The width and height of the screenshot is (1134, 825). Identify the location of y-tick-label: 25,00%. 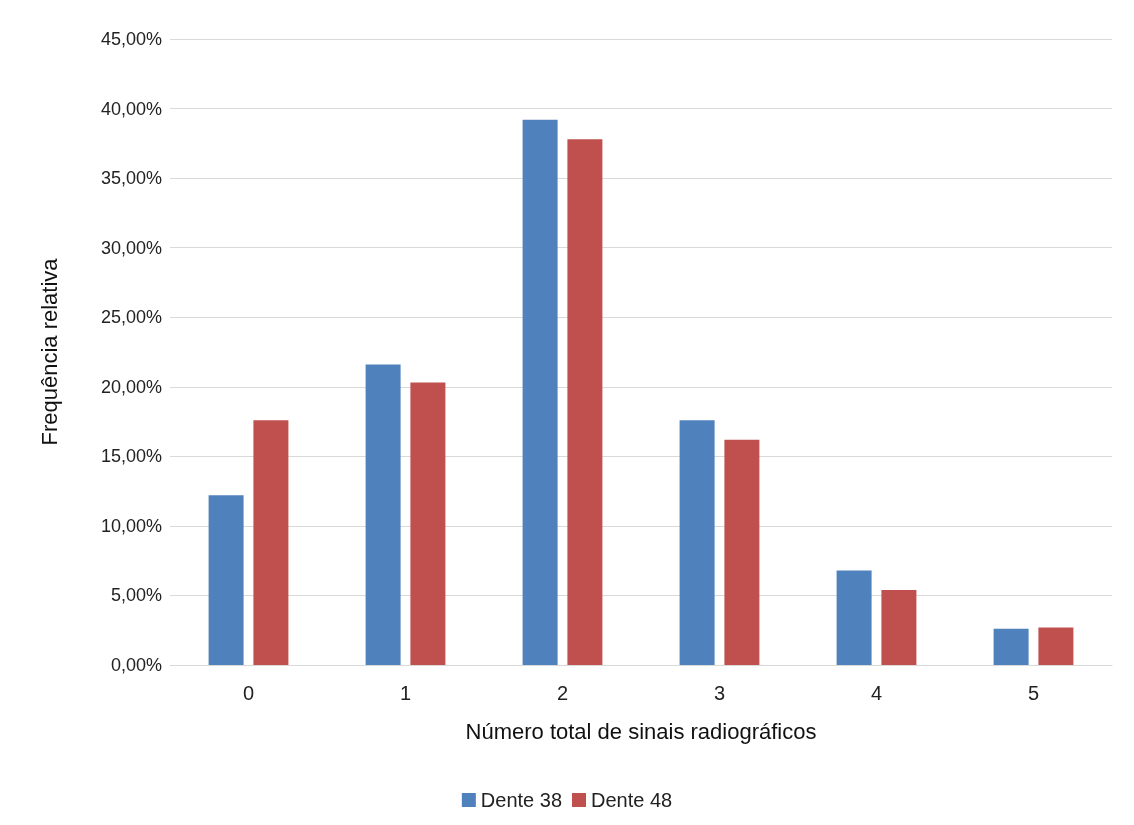
(131, 317).